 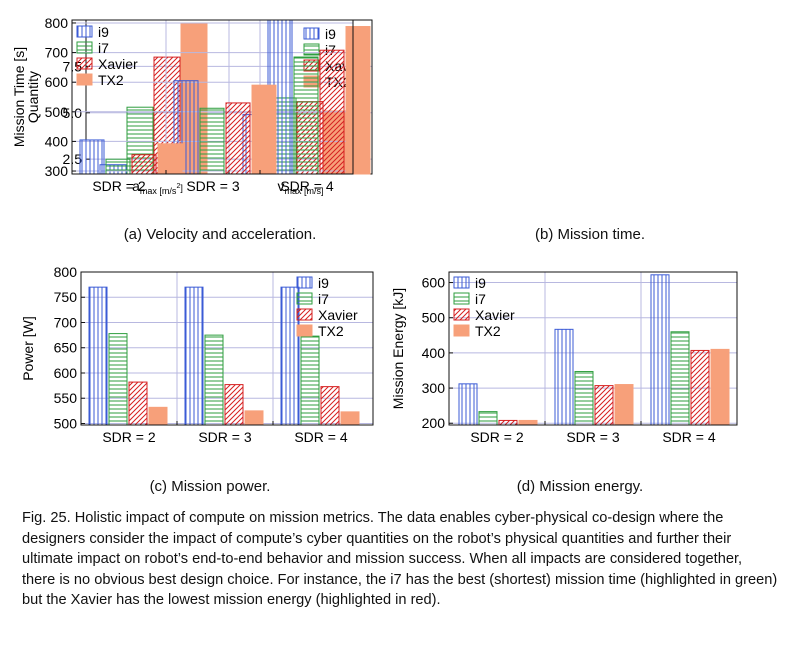 What do you see at coordinates (434, 283) in the screenshot?
I see `y-tick-label-4: 600` at bounding box center [434, 283].